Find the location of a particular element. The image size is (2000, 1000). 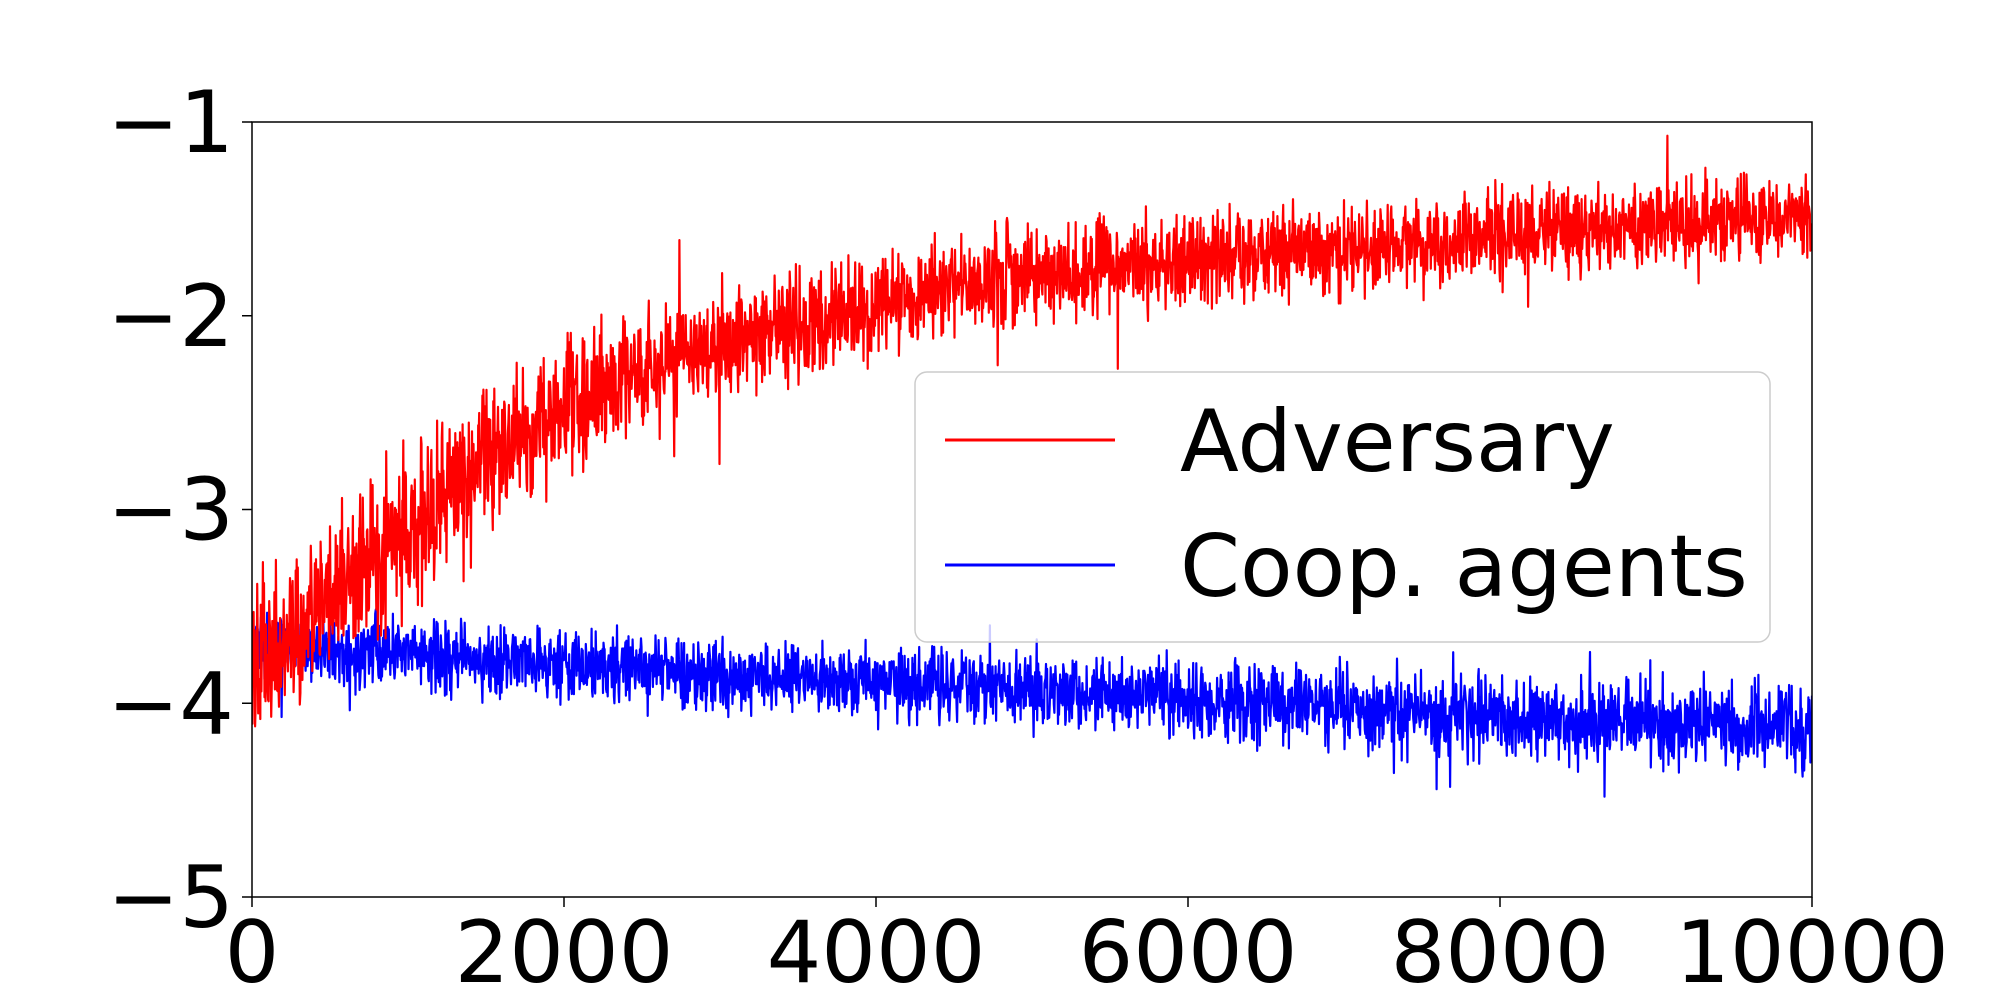

legend-label-adversary: Adversary is located at coordinates (1397, 442).